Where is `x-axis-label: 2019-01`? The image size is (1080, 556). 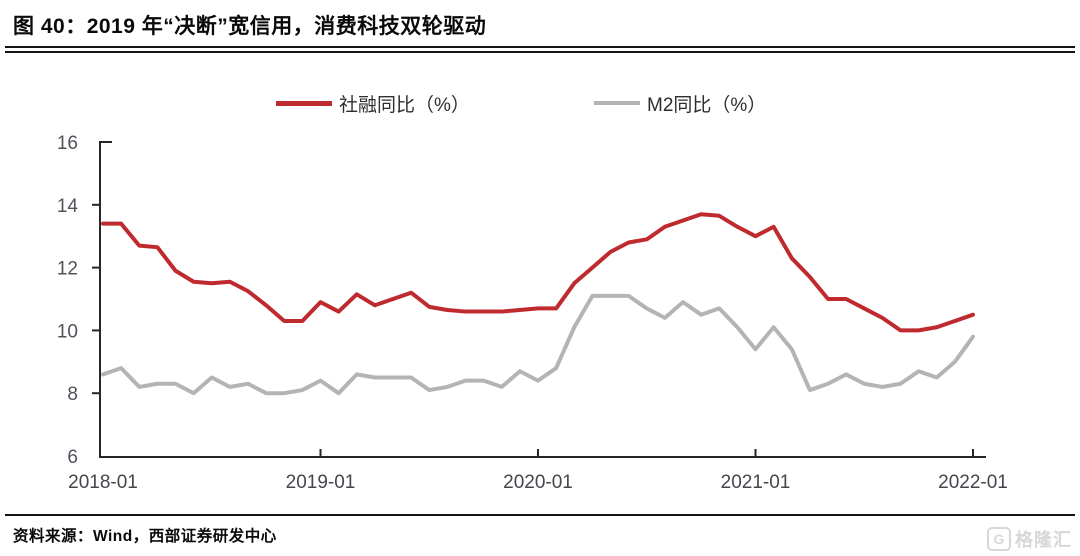 x-axis-label: 2019-01 is located at coordinates (321, 482).